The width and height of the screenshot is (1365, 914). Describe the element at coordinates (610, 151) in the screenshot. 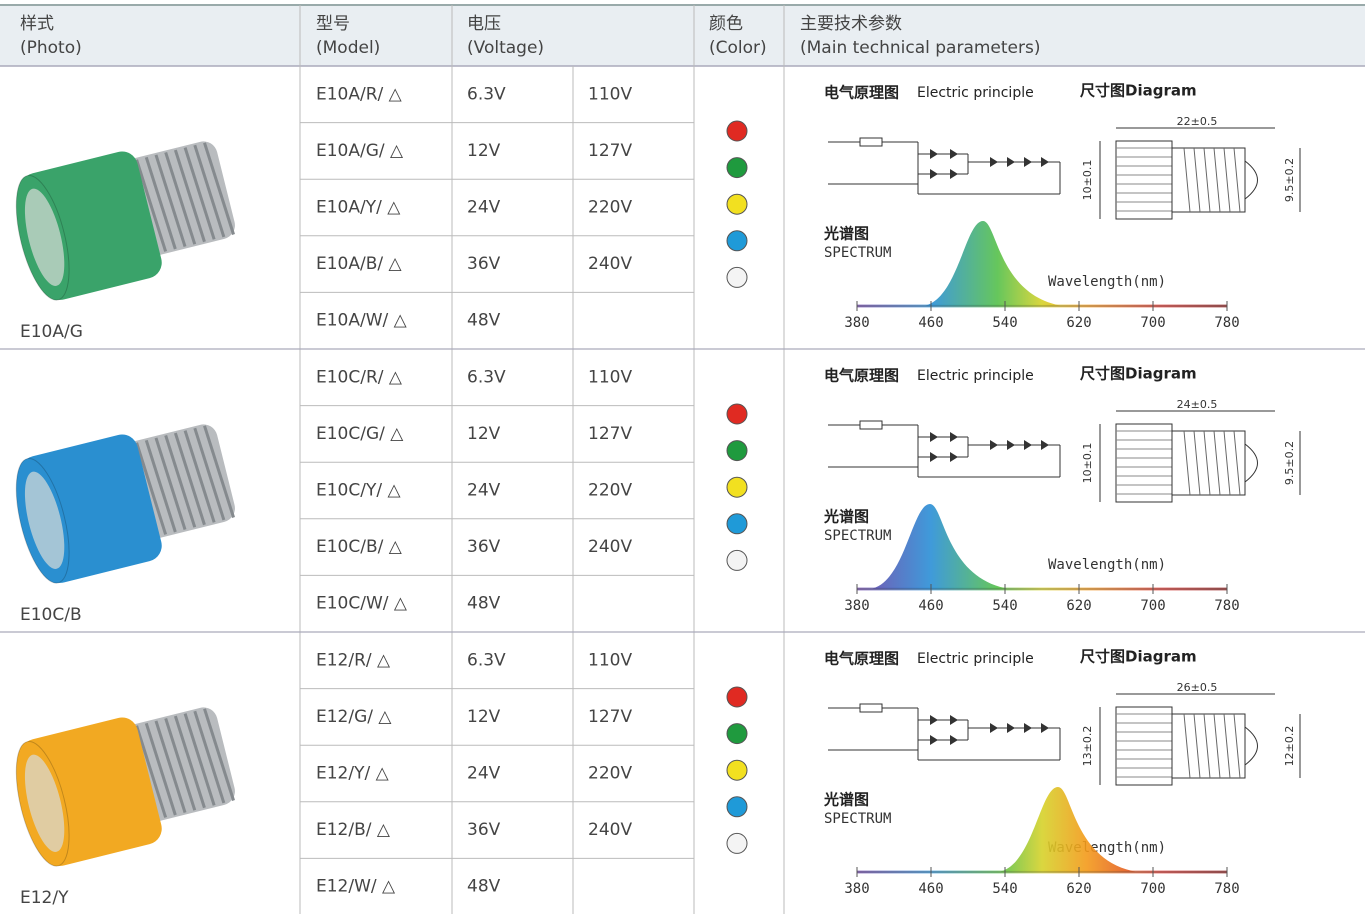

I see `voltage: 127V` at that location.